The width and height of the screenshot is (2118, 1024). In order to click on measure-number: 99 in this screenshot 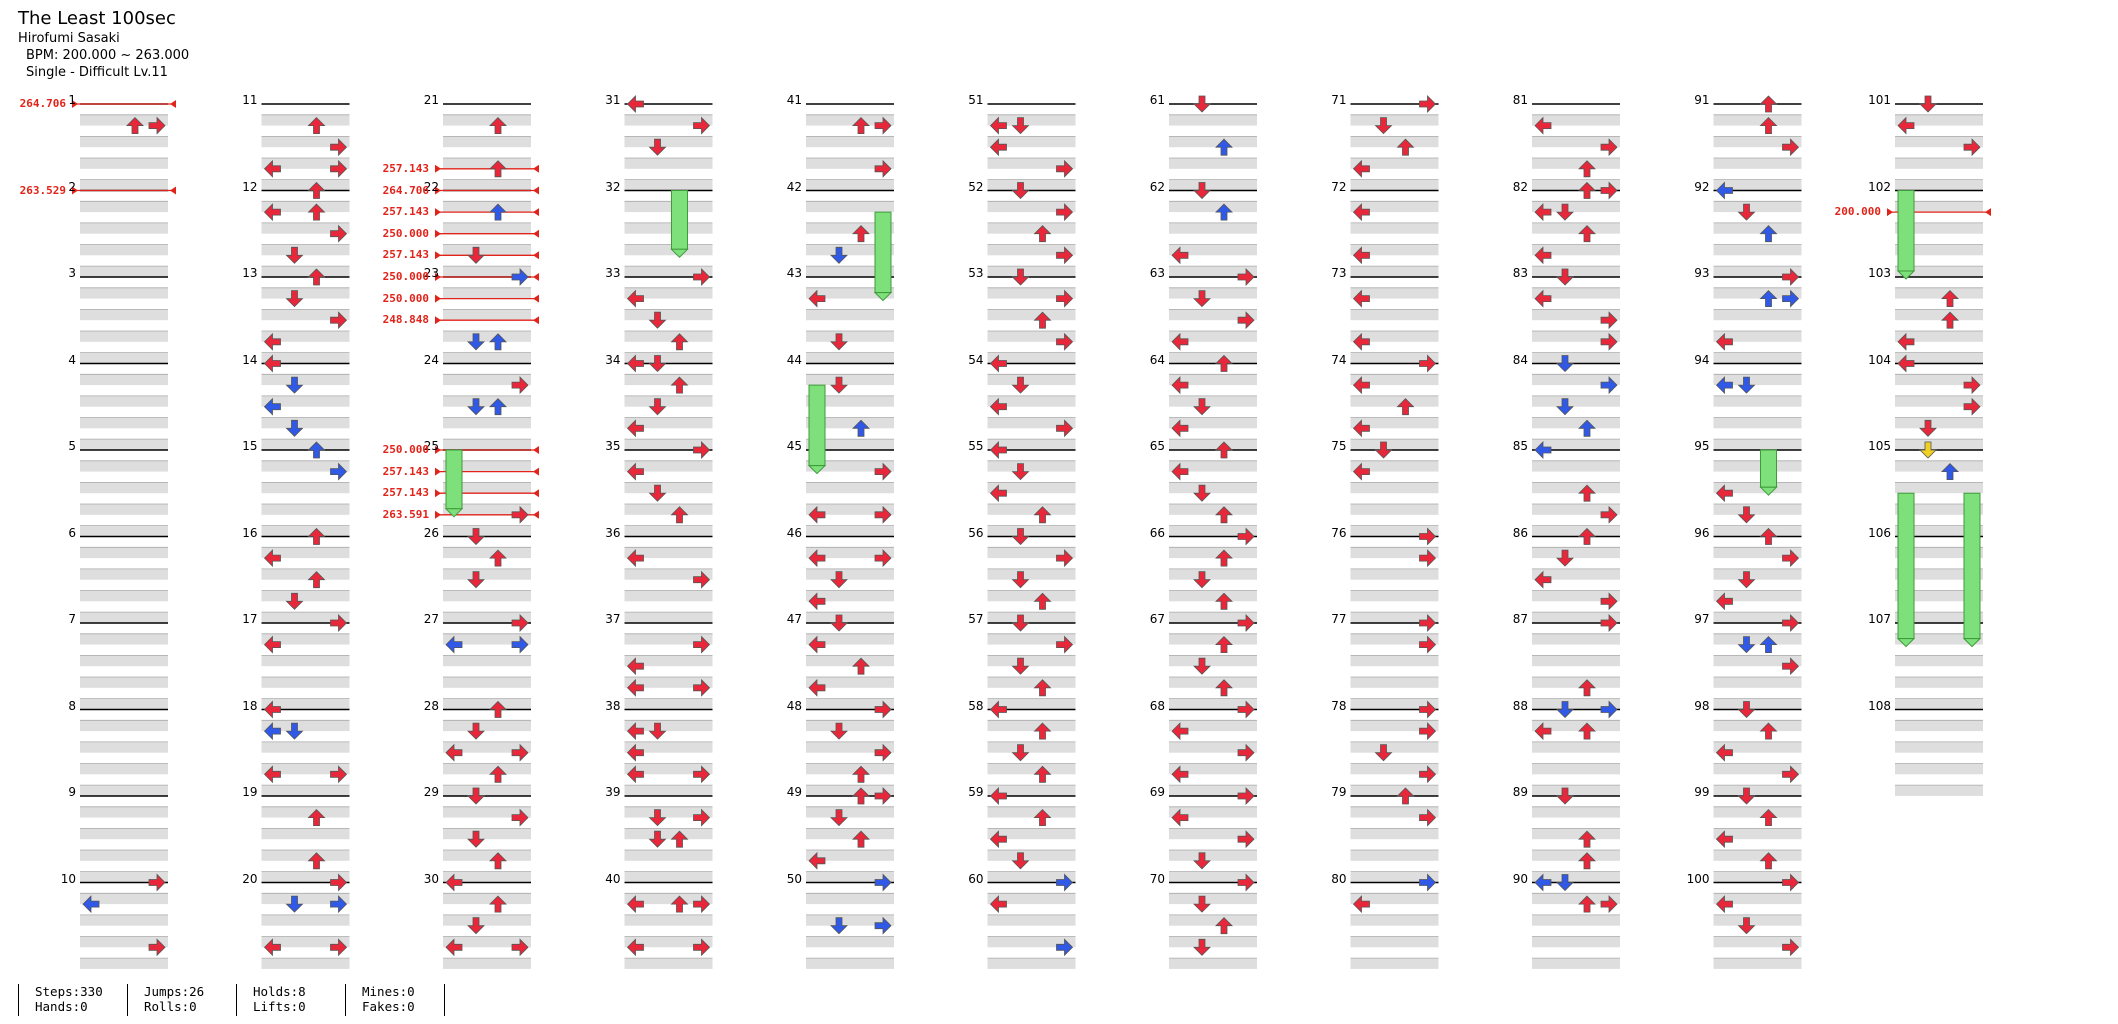, I will do `click(1702, 792)`.